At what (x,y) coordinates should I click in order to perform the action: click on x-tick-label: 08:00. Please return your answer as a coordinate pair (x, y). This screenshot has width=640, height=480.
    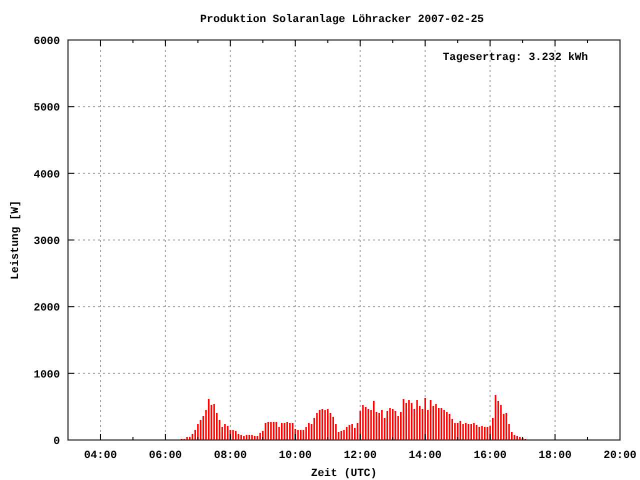
    Looking at the image, I should click on (230, 456).